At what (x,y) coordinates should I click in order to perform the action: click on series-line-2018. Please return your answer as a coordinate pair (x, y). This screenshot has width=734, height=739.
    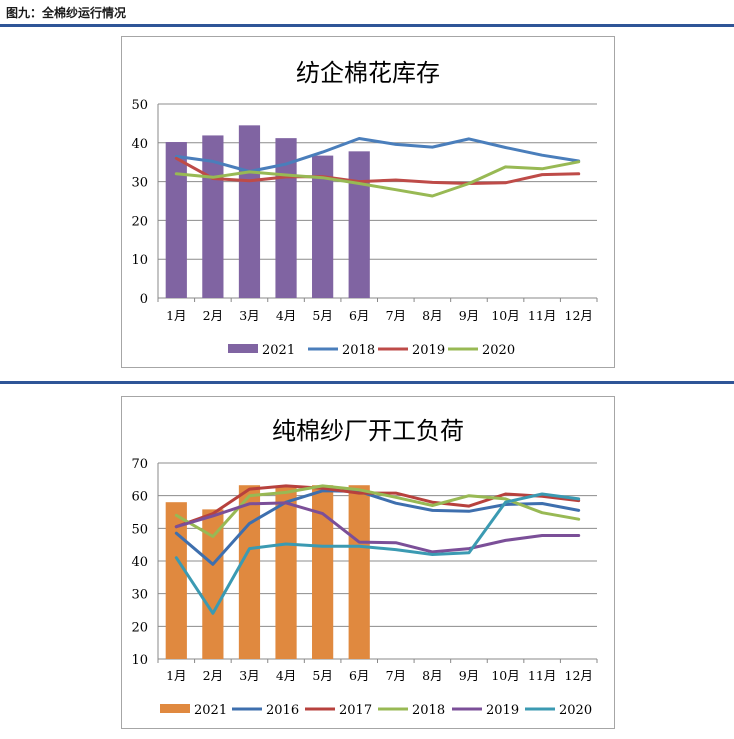
    Looking at the image, I should click on (377, 155).